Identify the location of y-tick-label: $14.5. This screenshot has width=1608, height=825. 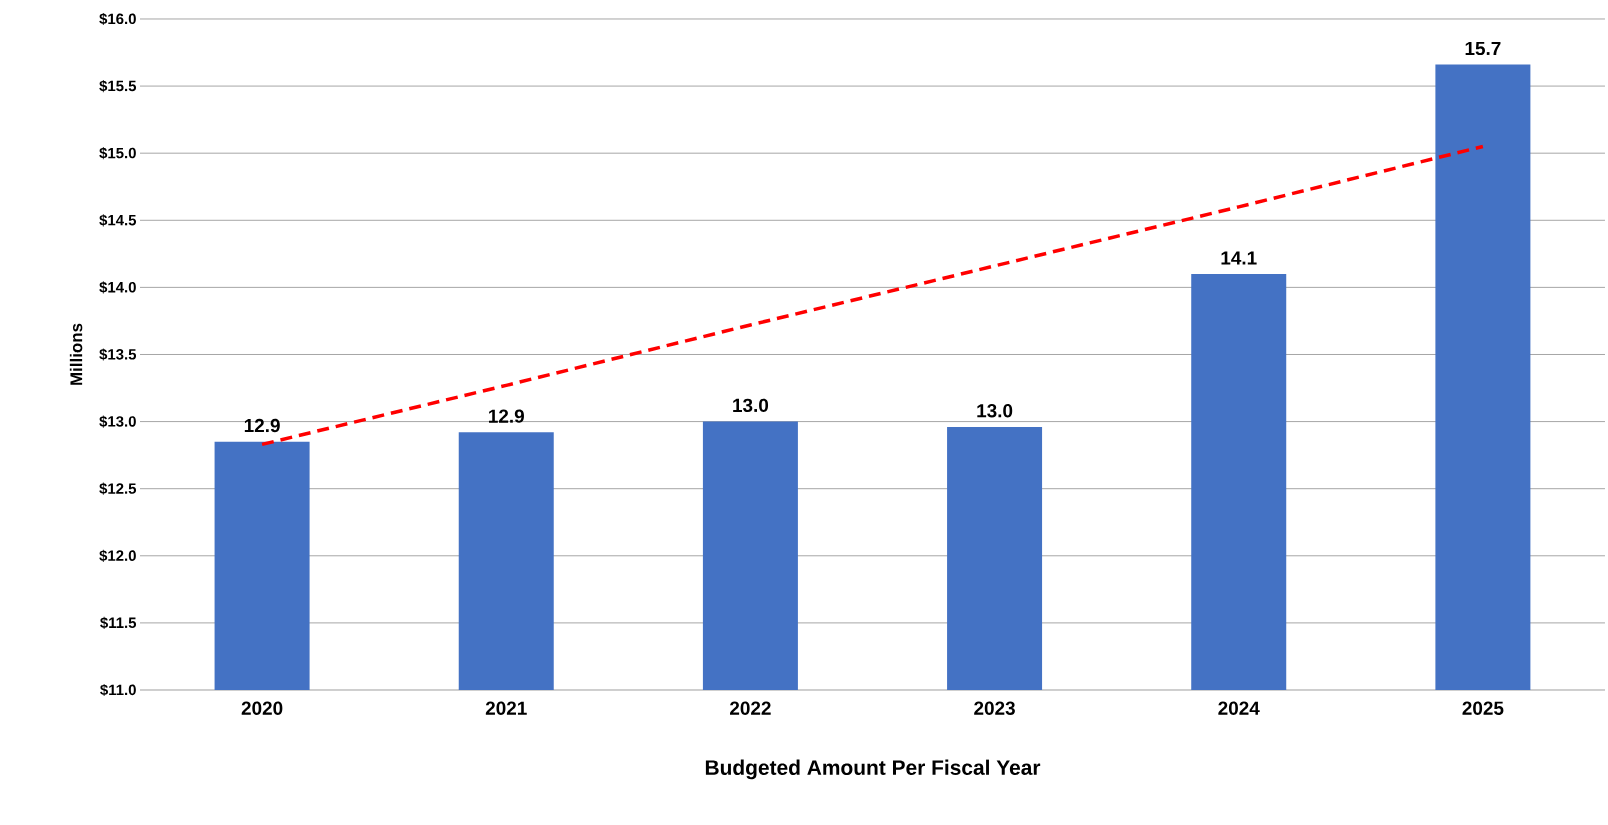
(118, 220).